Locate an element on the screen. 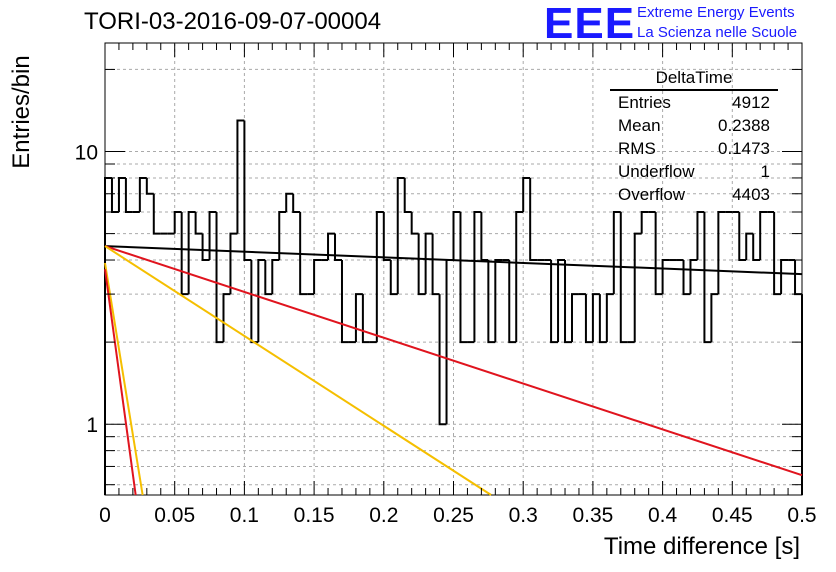  stats-name: DeltaTime is located at coordinates (694, 79).